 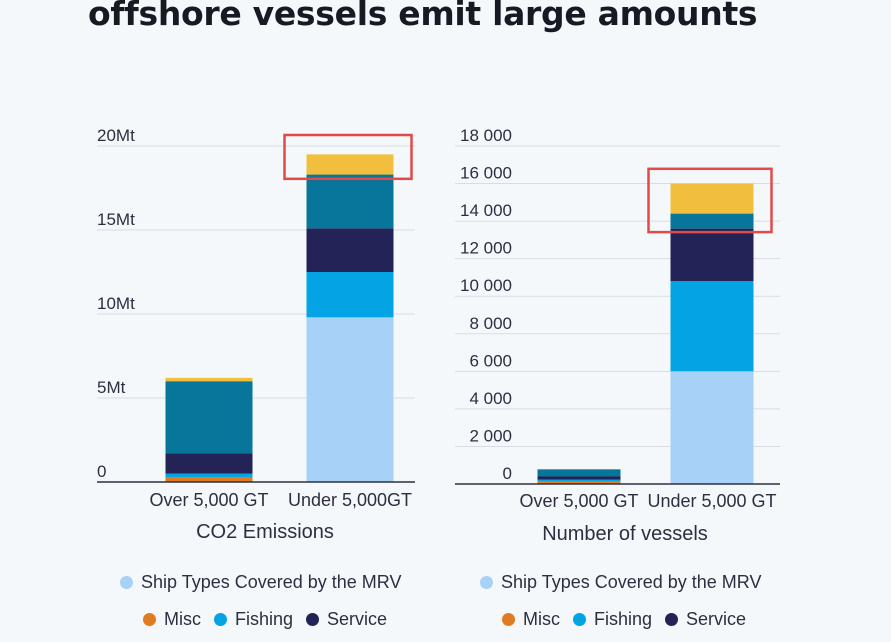 I want to click on y-tick-label: 5Mt, so click(x=111, y=387).